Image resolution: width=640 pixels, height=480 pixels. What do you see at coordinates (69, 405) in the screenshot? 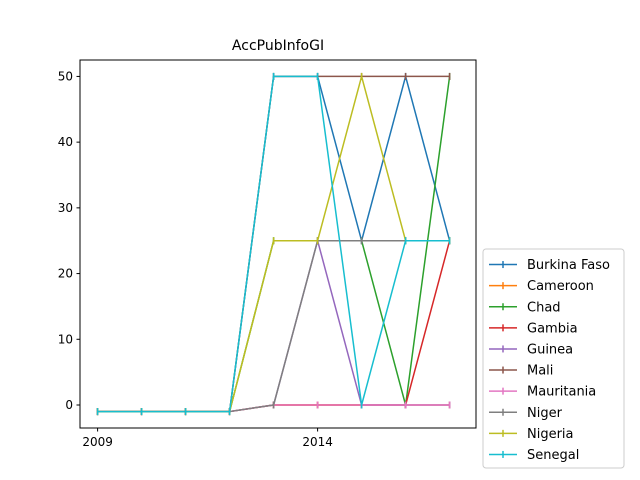
I see `y-tick-label: 0` at bounding box center [69, 405].